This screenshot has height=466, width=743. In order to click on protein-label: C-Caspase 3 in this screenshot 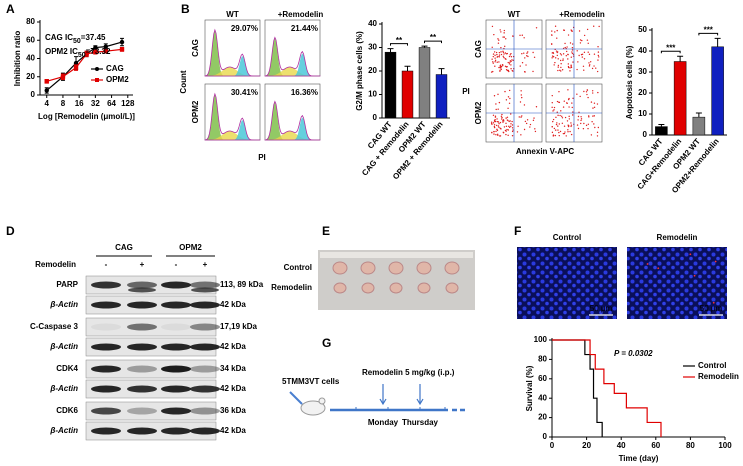, I will do `click(54, 326)`.